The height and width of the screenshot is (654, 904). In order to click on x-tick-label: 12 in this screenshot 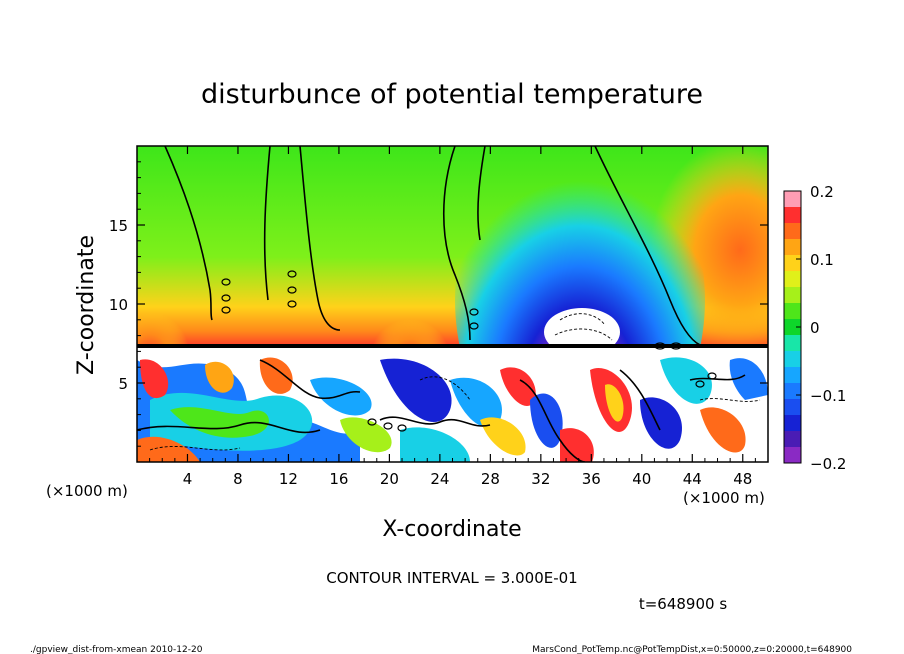, I will do `click(288, 479)`.